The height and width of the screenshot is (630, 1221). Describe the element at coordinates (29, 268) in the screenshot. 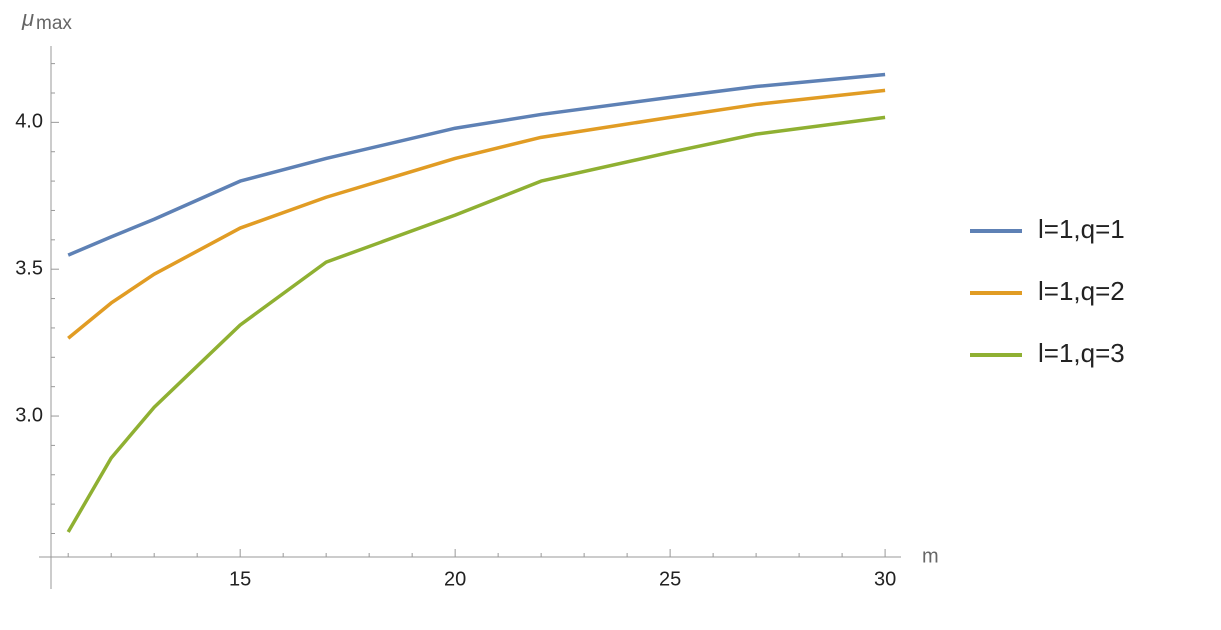

I see `y-tick-label: 3.5` at that location.